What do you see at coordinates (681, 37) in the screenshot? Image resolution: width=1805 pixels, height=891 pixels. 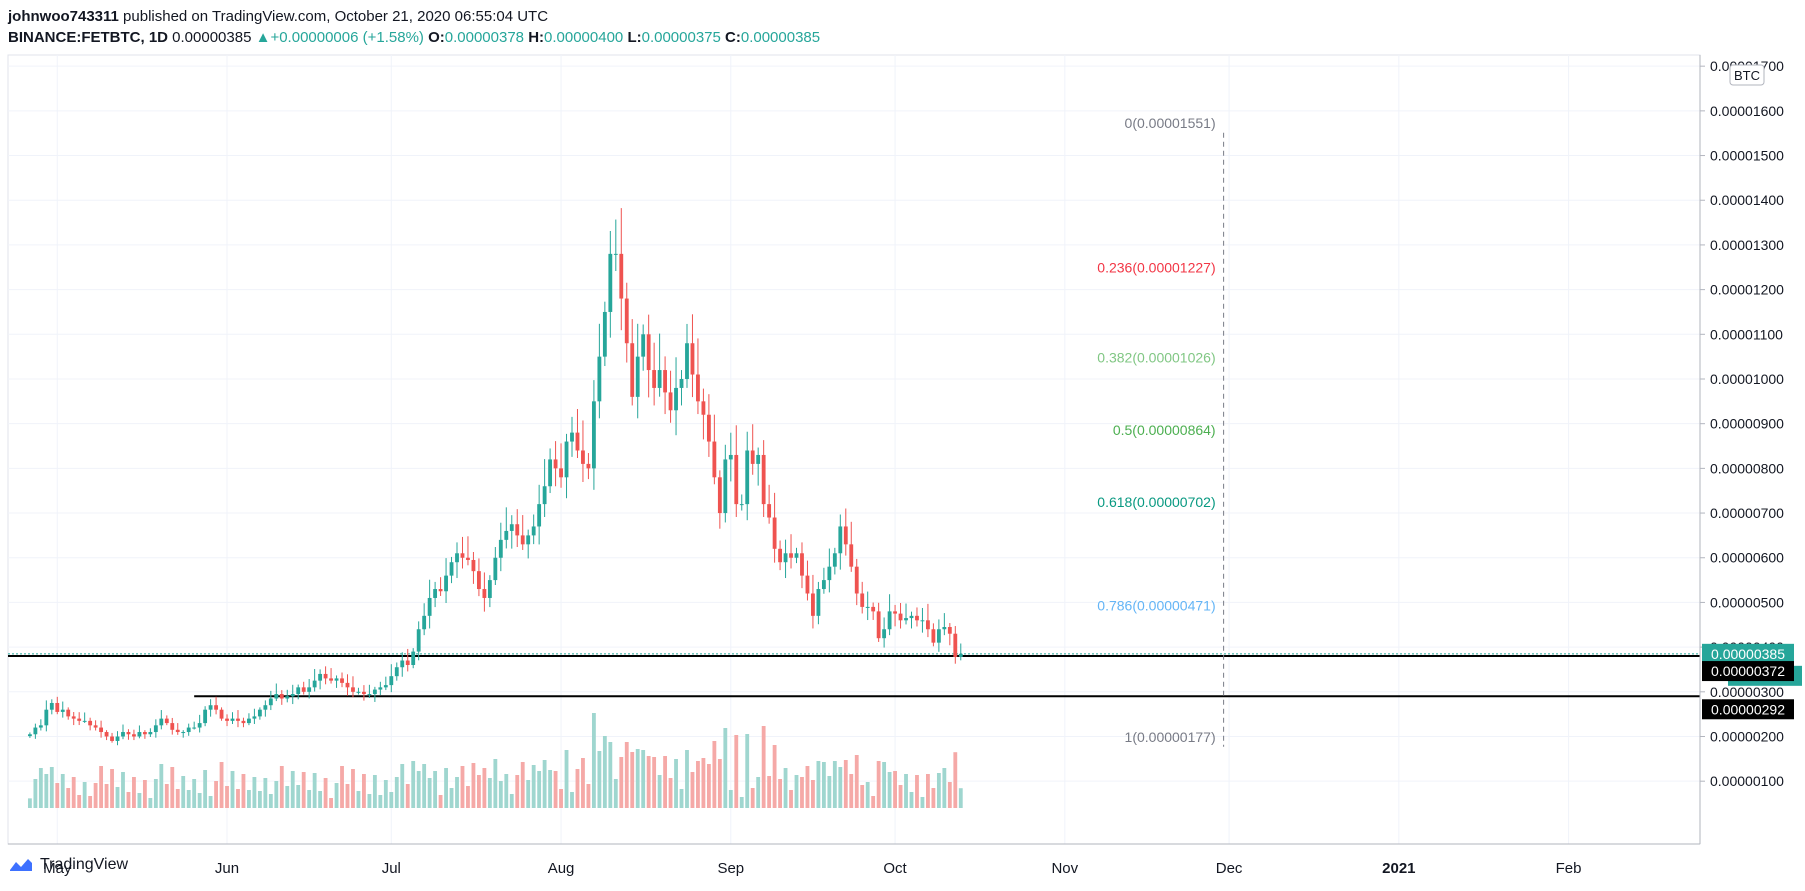 I see `low-value: 0.00000375` at bounding box center [681, 37].